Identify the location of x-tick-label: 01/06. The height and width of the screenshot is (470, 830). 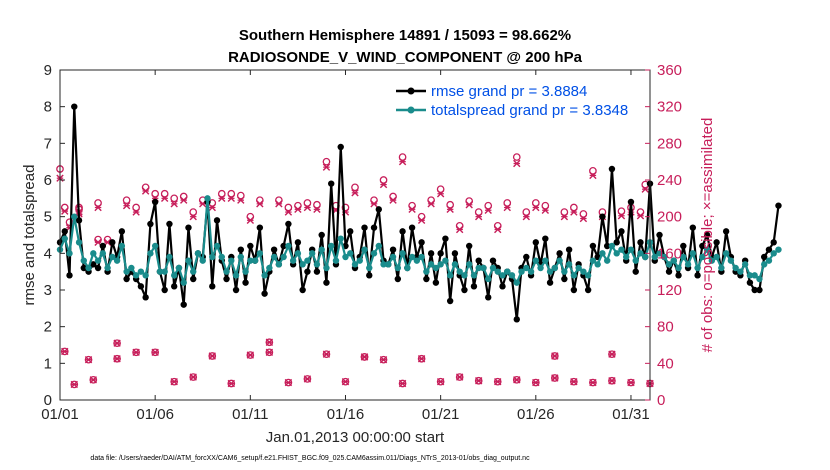
(155, 414).